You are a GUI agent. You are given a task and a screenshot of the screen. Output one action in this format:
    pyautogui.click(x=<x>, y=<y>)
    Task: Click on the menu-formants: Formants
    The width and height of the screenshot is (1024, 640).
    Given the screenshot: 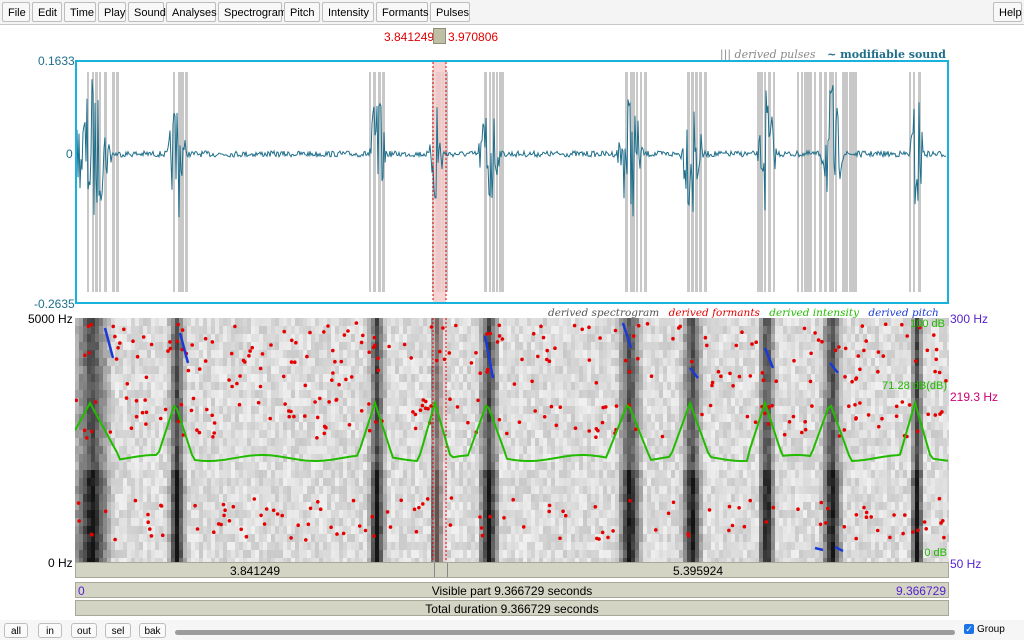 What is the action you would take?
    pyautogui.click(x=402, y=12)
    